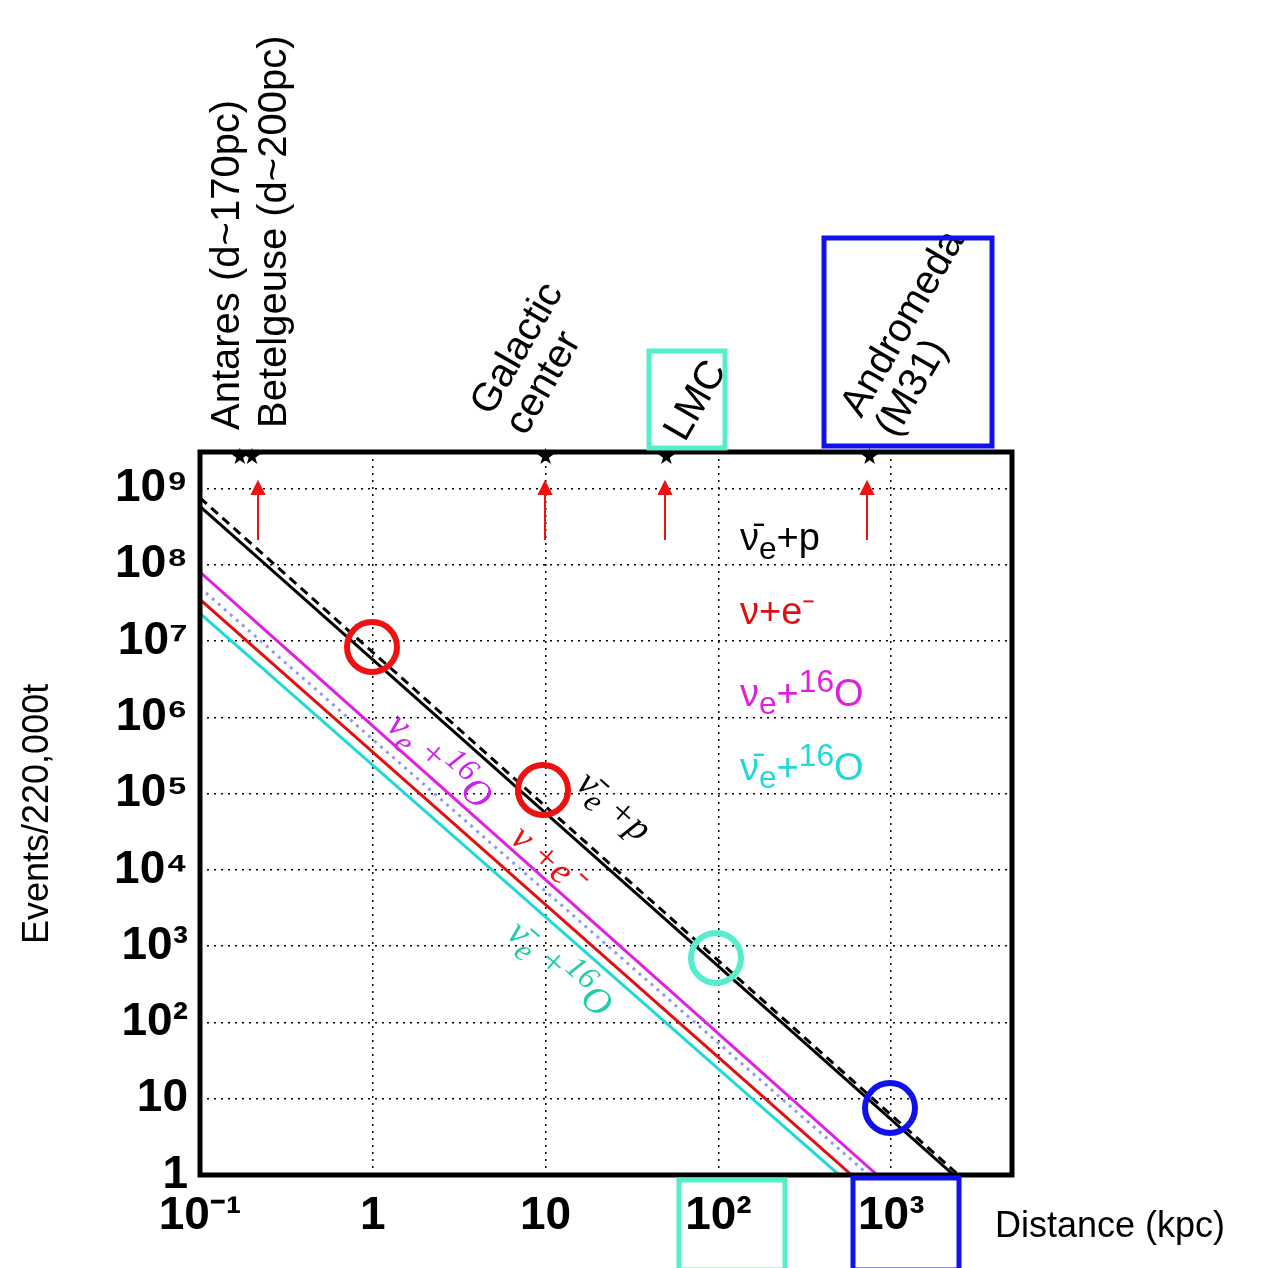 This screenshot has height=1268, width=1271. Describe the element at coordinates (780, 541) in the screenshot. I see `text: ν̄$_{e}$+p` at that location.